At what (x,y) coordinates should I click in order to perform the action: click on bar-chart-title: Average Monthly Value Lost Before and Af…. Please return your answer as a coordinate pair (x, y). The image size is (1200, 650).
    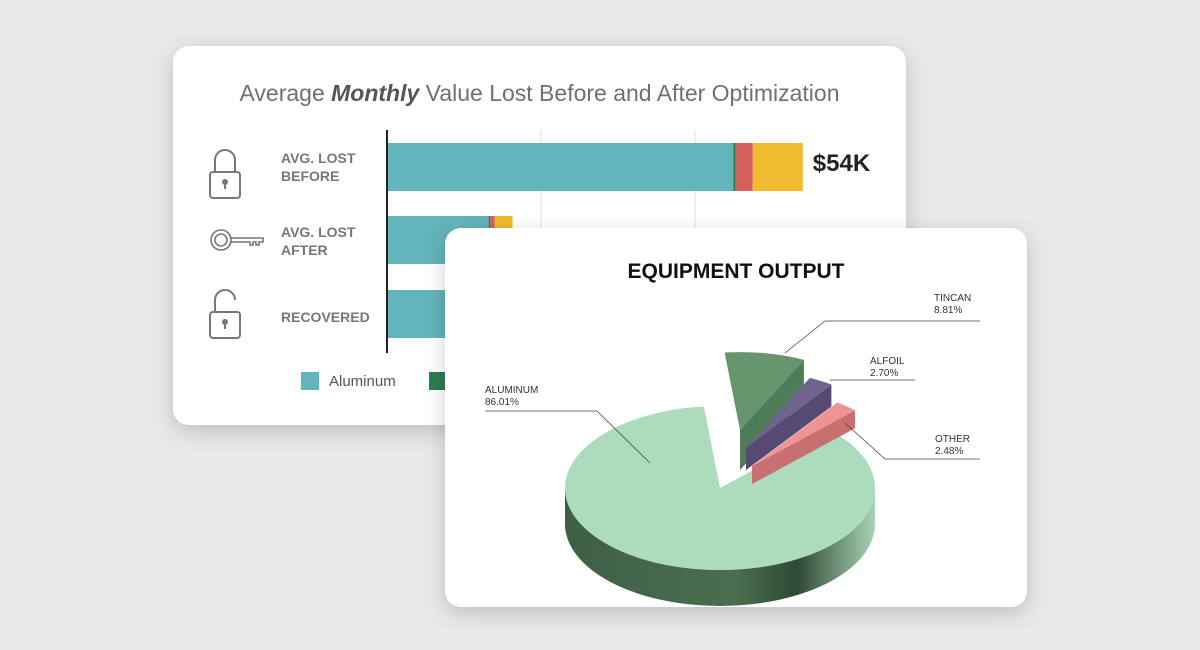
    Looking at the image, I should click on (539, 93).